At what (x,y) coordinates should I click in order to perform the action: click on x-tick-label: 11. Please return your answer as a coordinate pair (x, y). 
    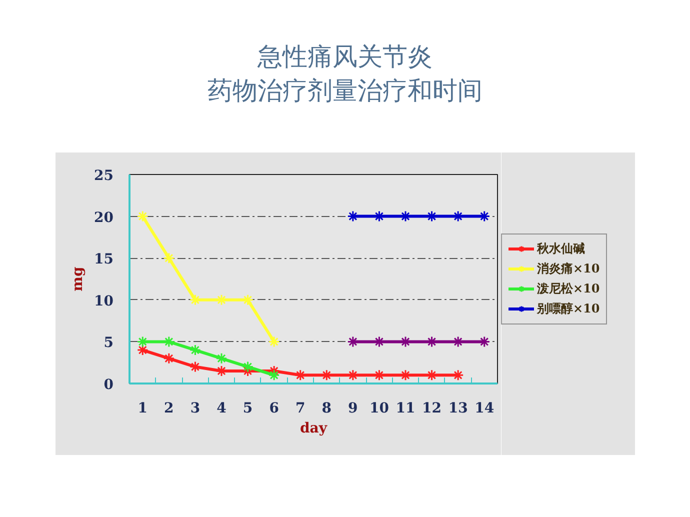
    Looking at the image, I should click on (406, 408).